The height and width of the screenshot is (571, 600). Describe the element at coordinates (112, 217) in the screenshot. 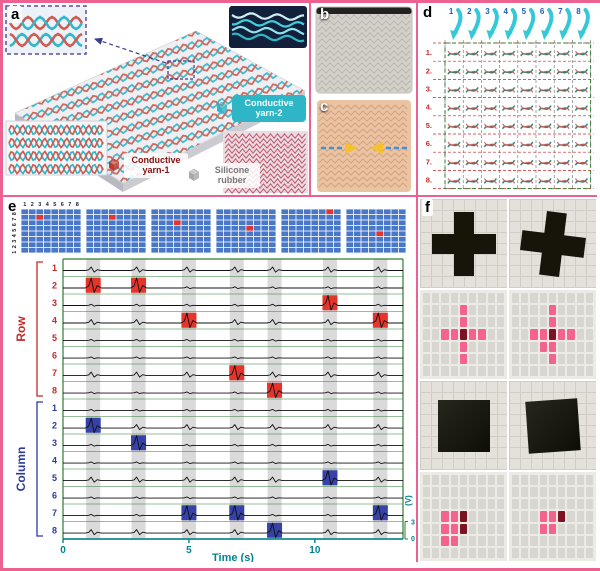

I see `active-cell` at that location.